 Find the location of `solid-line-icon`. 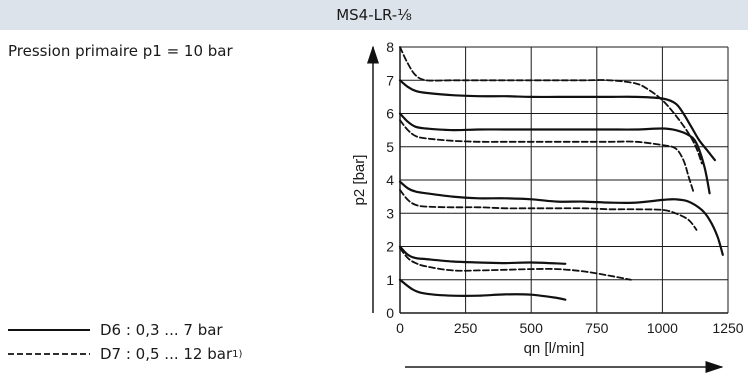

solid-line-icon is located at coordinates (49, 330).